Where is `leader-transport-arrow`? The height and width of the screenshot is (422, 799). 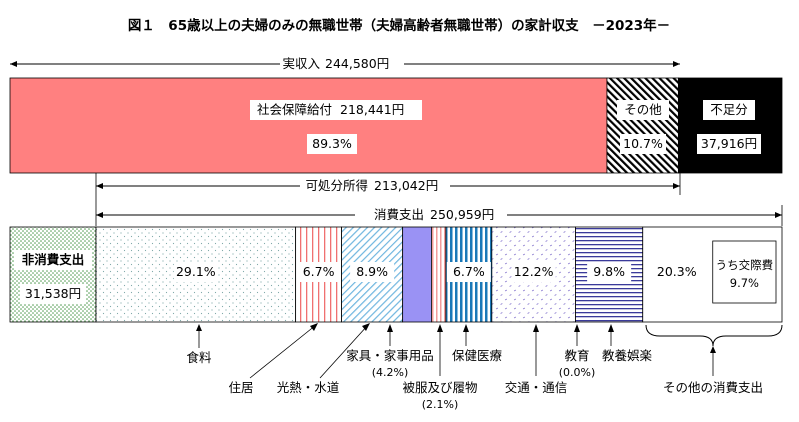
leader-transport-arrow is located at coordinates (536, 328).